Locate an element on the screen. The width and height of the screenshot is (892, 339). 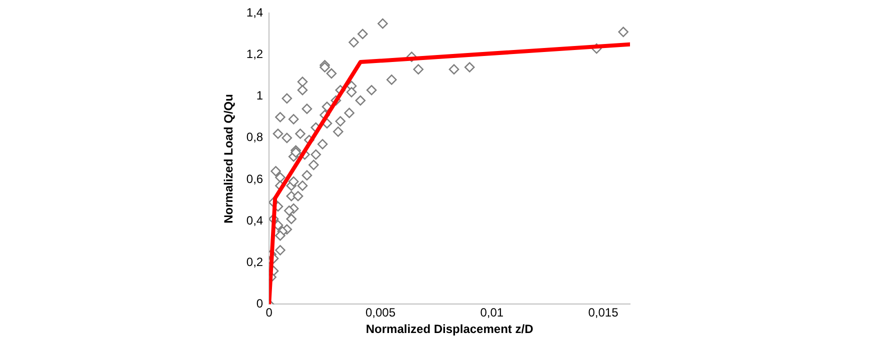
x-tick-label: 0,01 is located at coordinates (492, 313).